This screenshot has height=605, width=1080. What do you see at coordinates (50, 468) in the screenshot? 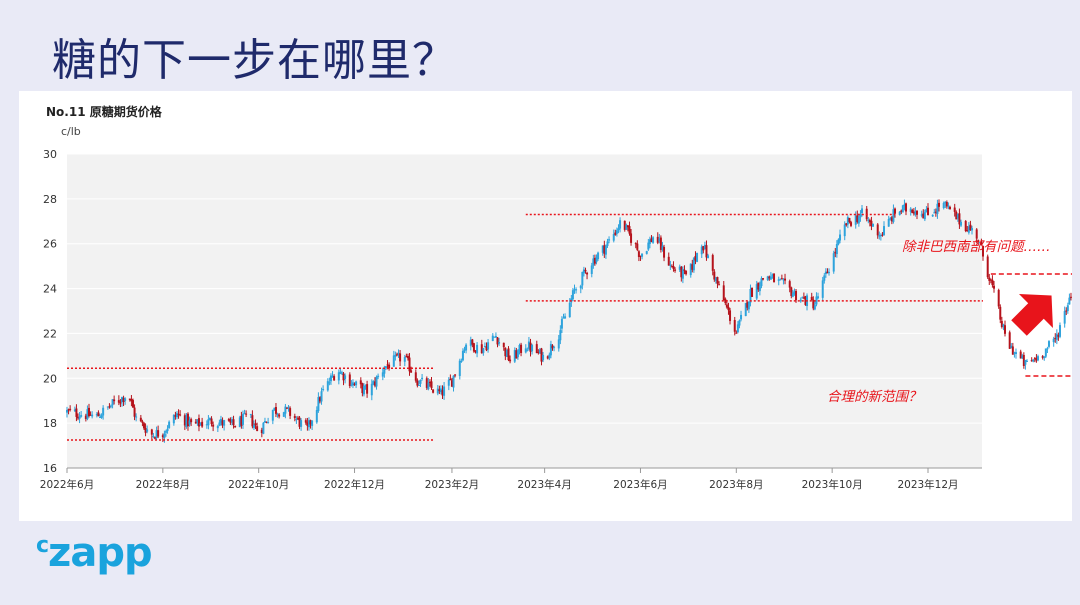
I see `y-tick-label: 16` at bounding box center [50, 468].